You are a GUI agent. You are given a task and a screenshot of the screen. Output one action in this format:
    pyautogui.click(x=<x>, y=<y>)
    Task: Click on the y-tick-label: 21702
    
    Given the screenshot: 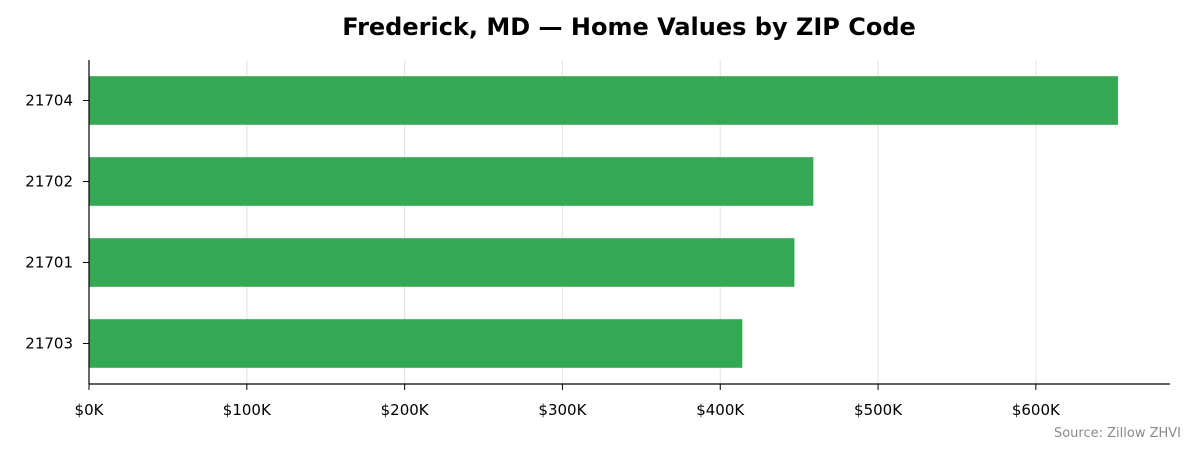 What is the action you would take?
    pyautogui.click(x=49, y=182)
    